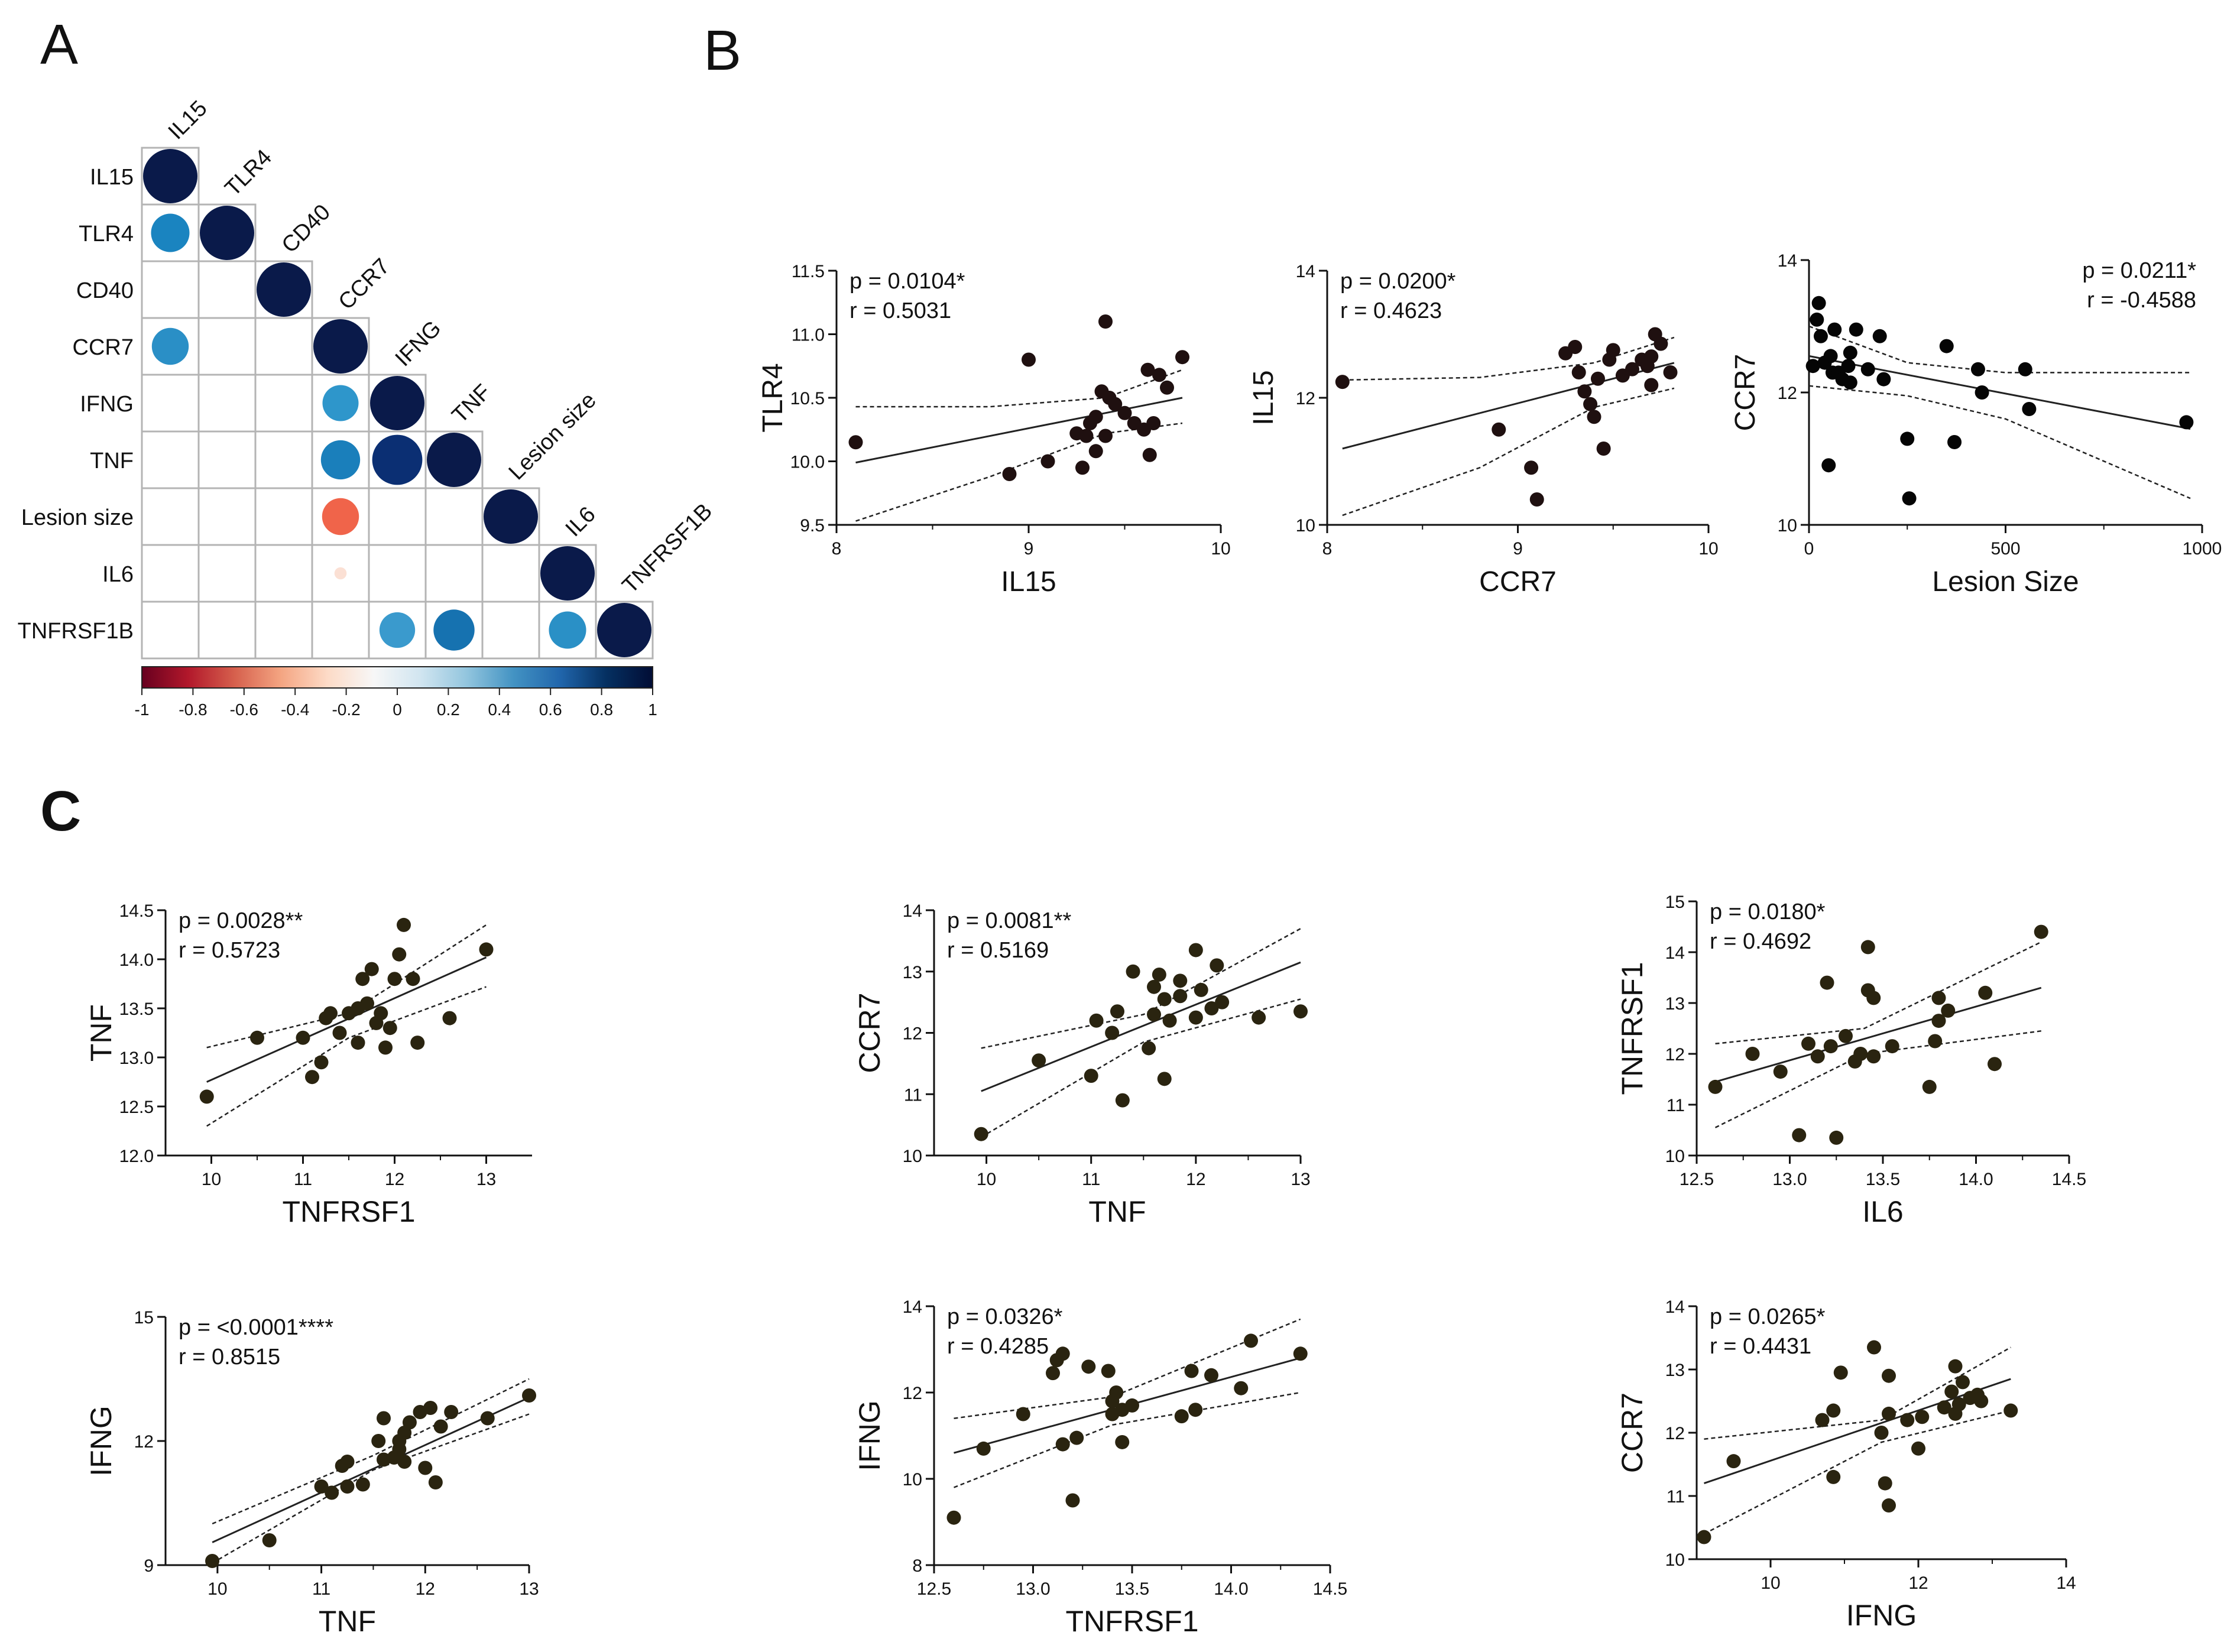  Describe the element at coordinates (448, 710) in the screenshot. I see `colorbar-tick-label: 0.2` at that location.